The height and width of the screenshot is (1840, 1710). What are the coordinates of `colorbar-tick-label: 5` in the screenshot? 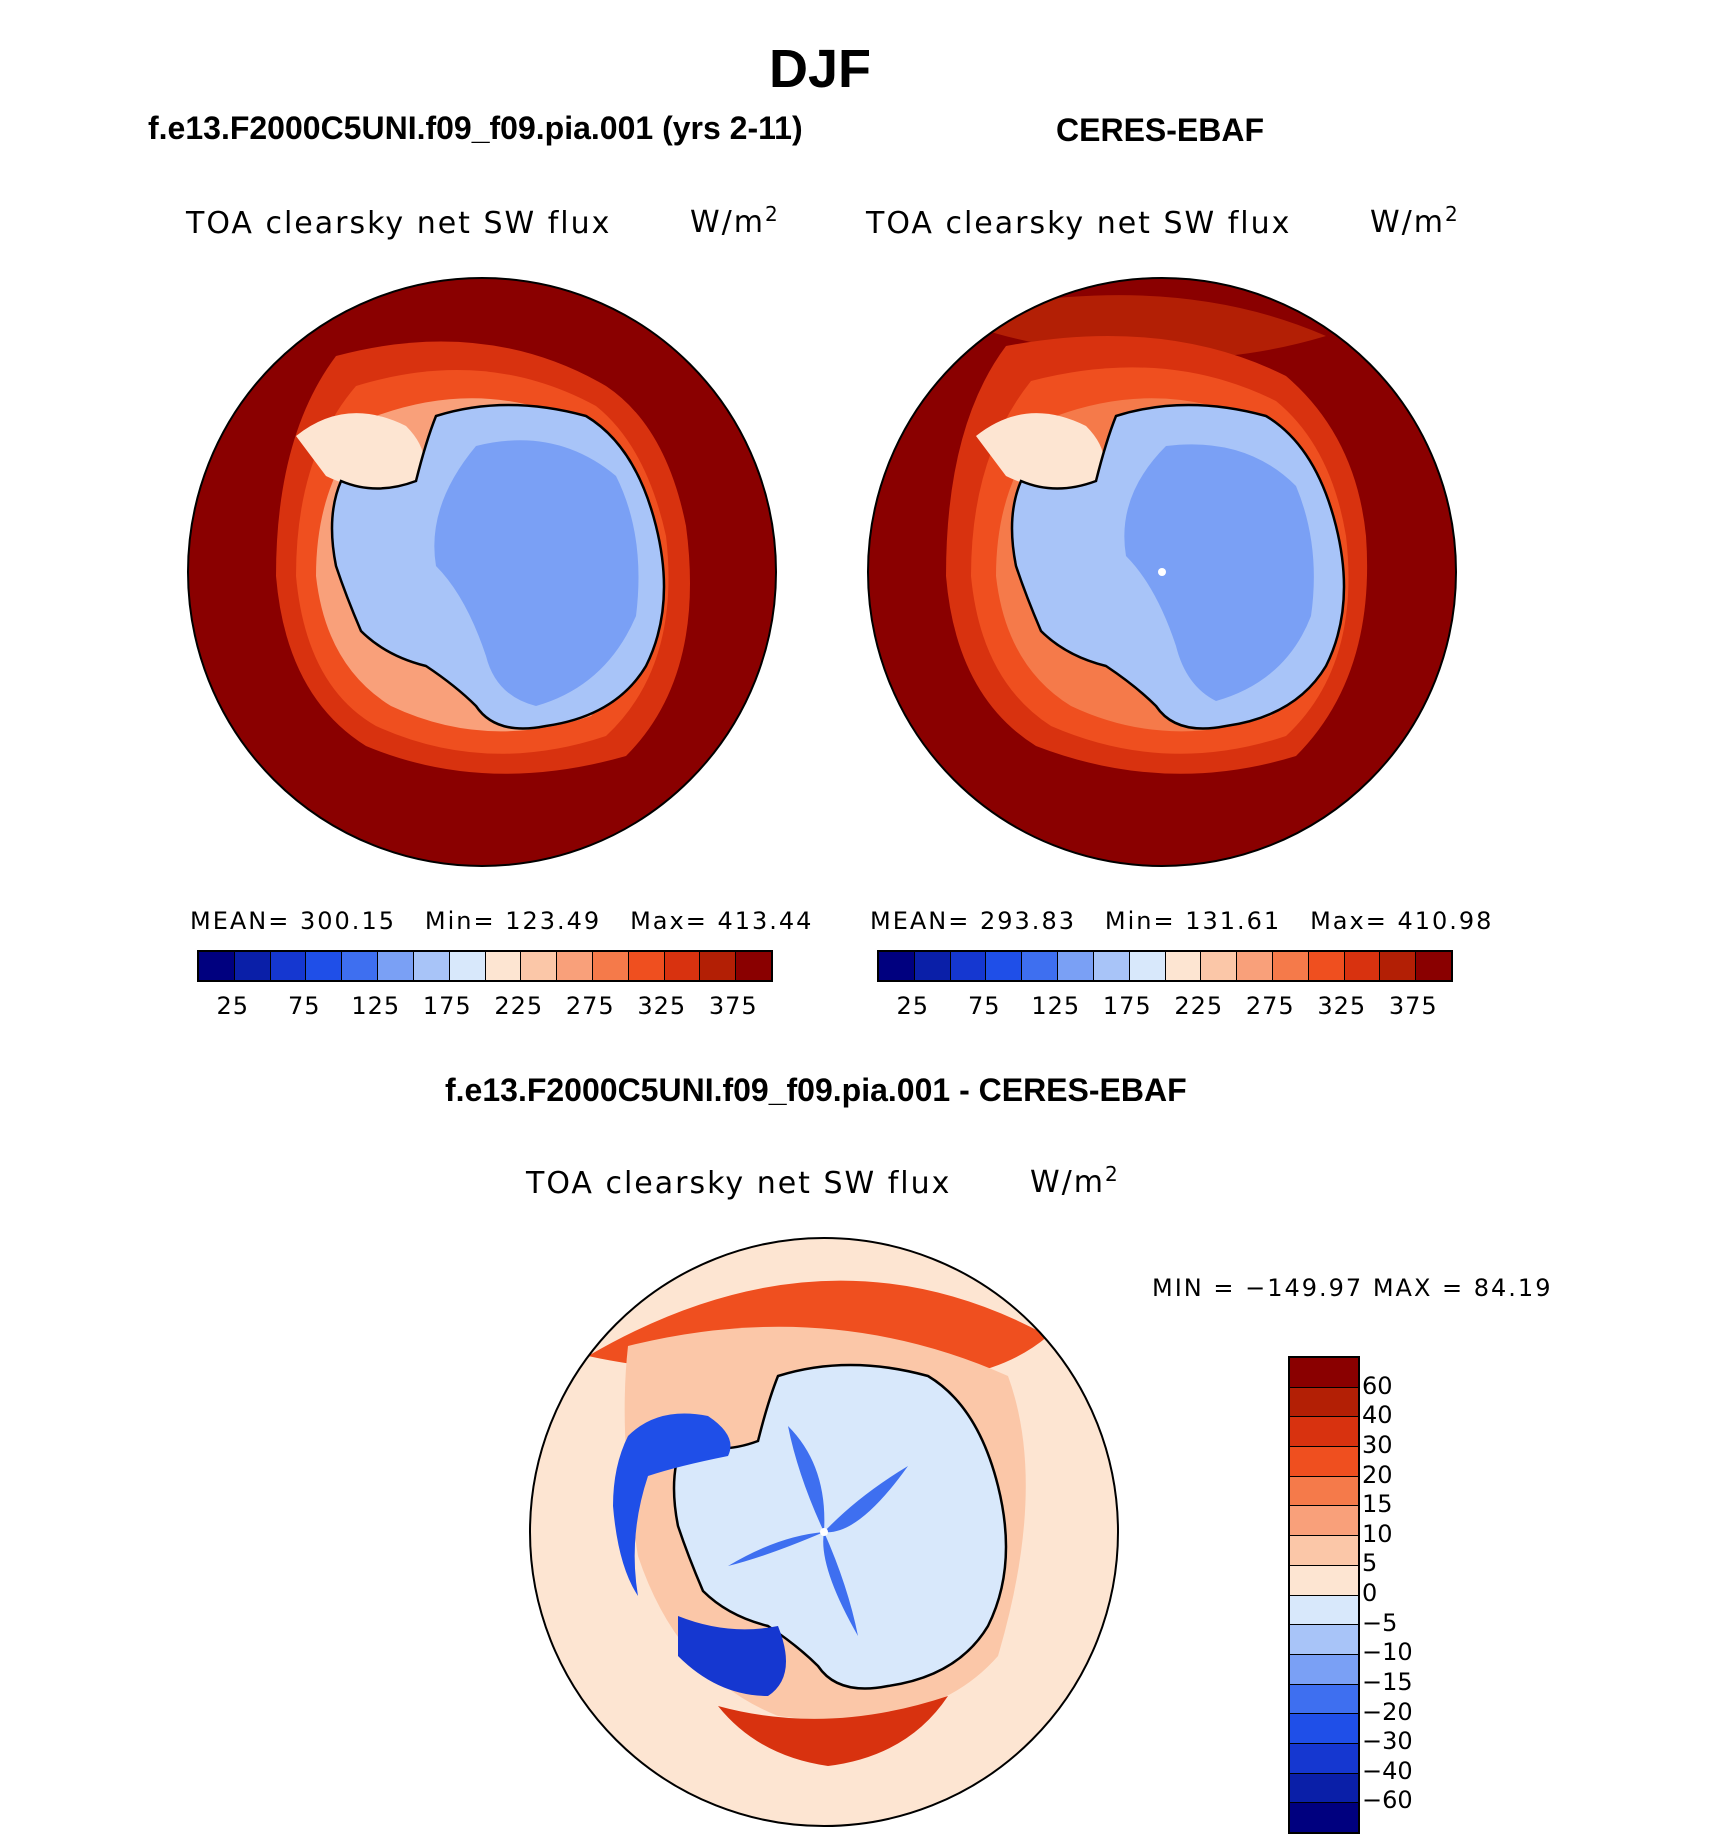 It's located at (1370, 1563).